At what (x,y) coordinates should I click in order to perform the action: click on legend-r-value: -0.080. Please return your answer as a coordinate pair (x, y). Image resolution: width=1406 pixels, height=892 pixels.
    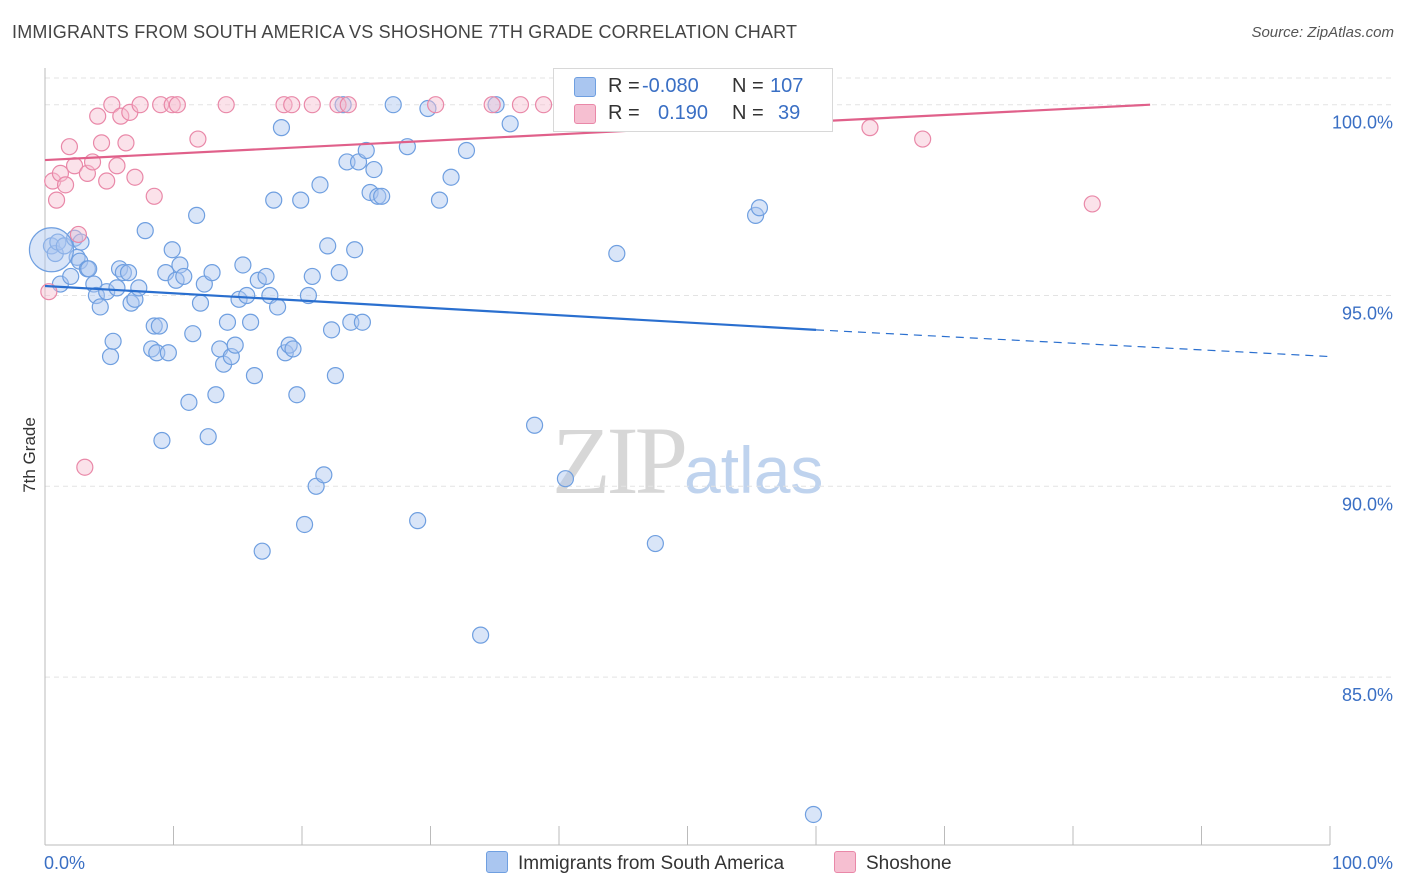
    Looking at the image, I should click on (670, 86).